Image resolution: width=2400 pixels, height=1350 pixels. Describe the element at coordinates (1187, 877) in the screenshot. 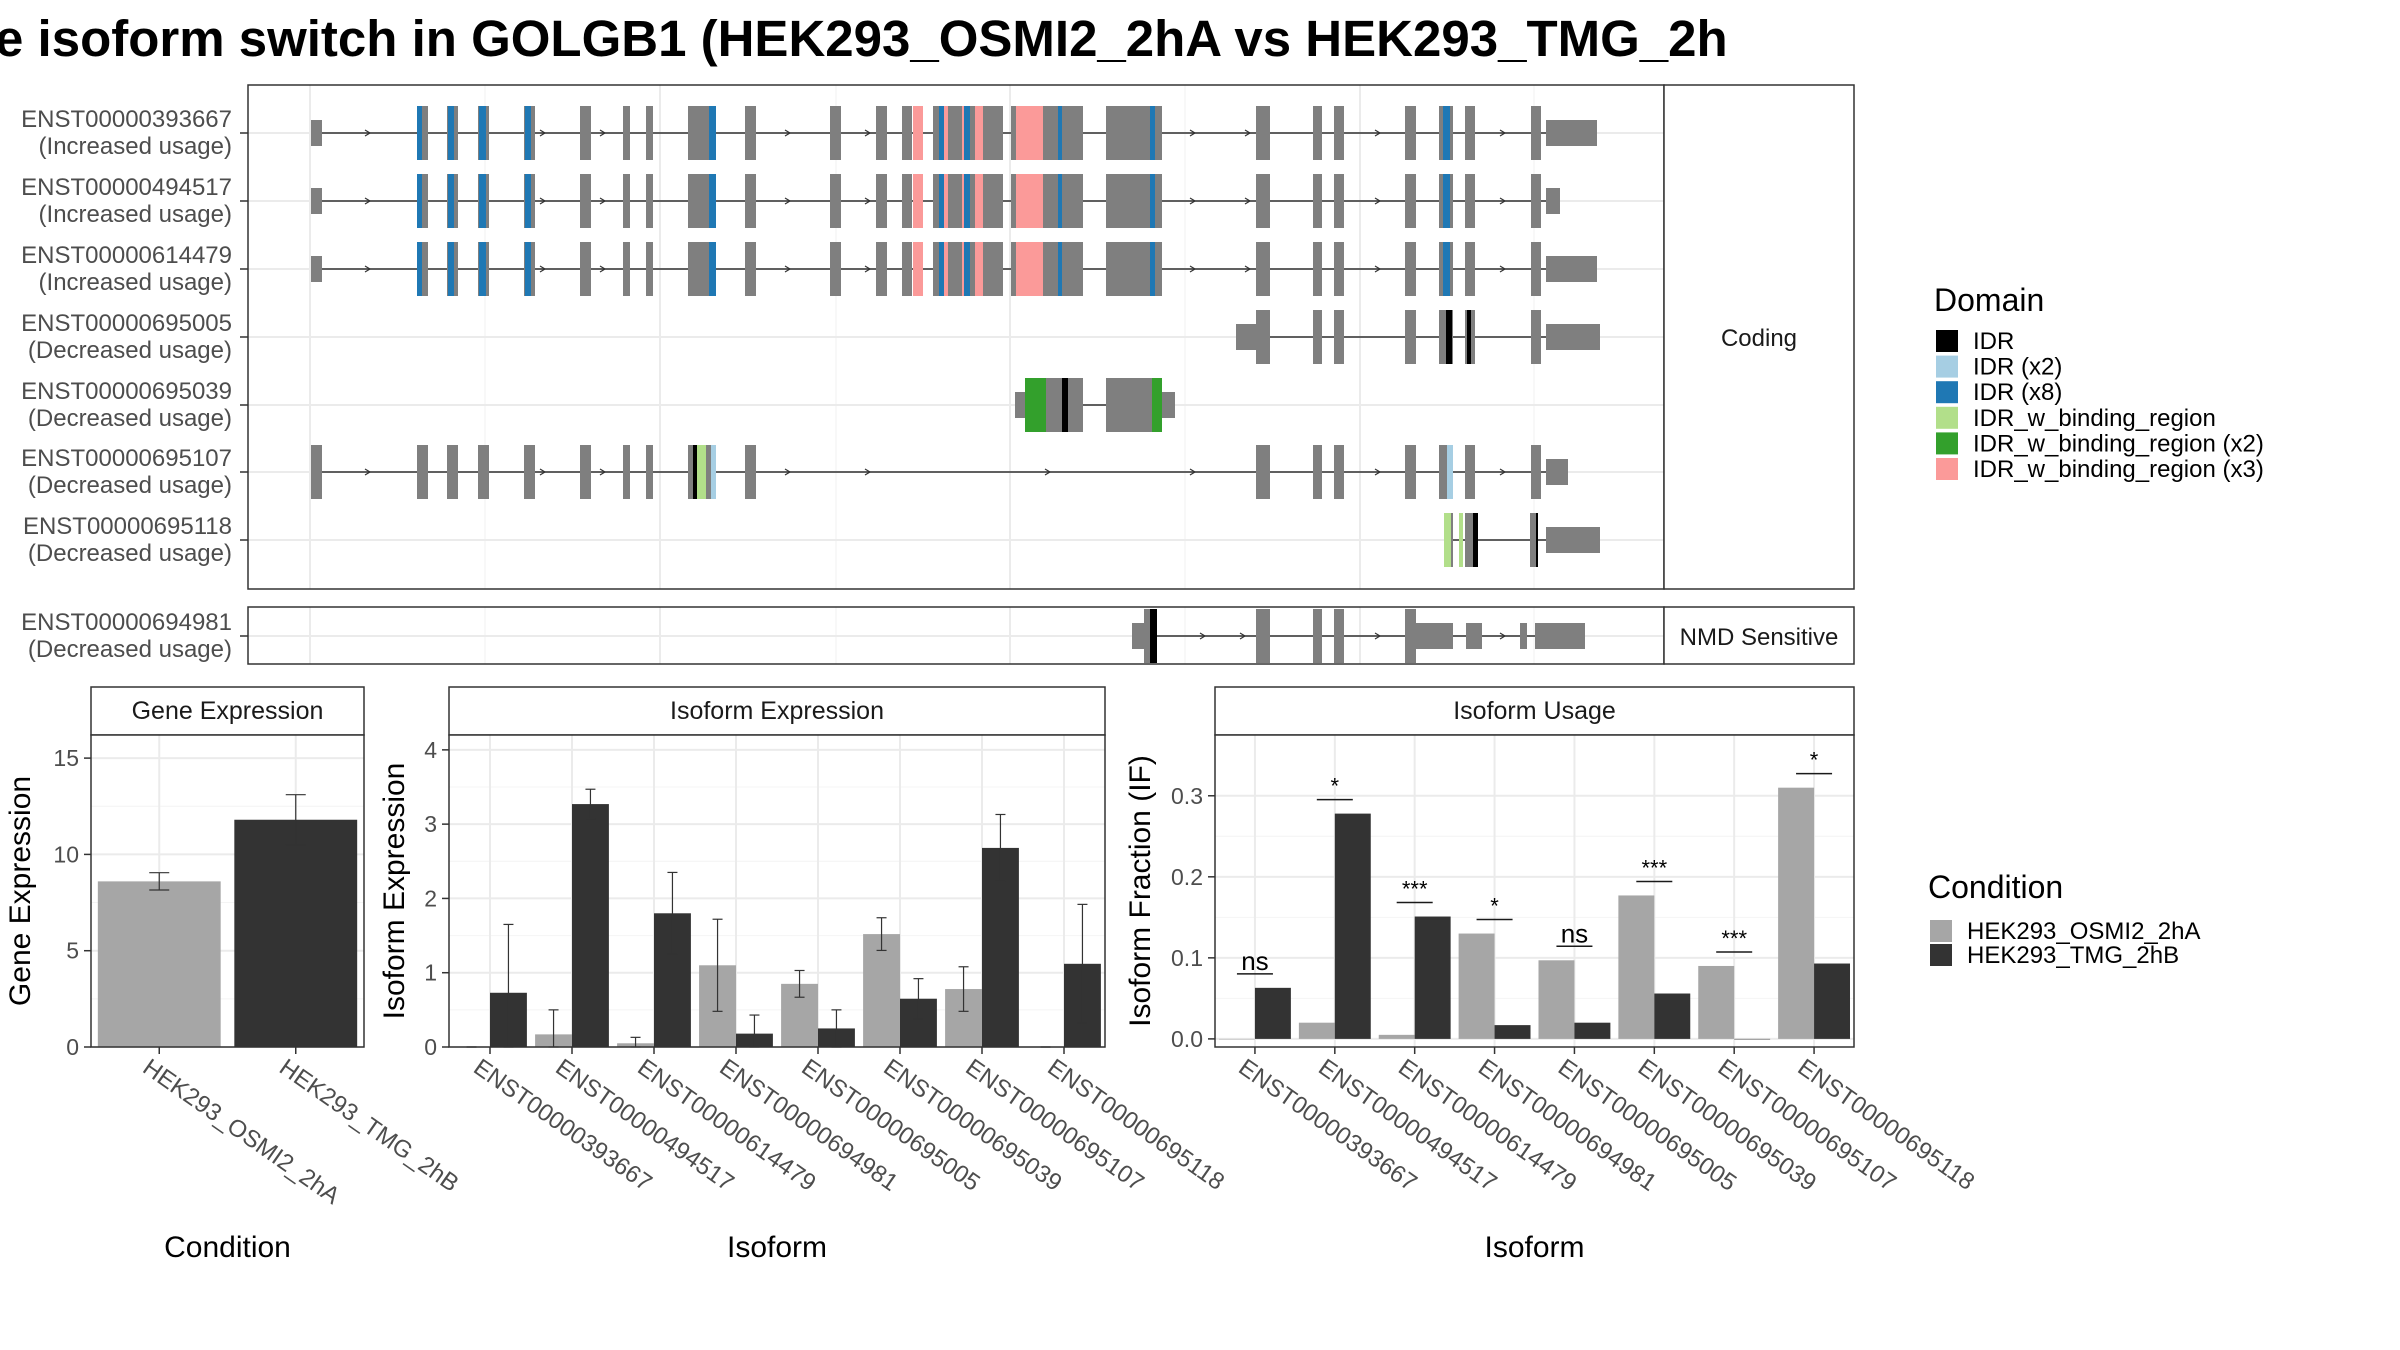

I see `y-tick-label: 0.2` at that location.